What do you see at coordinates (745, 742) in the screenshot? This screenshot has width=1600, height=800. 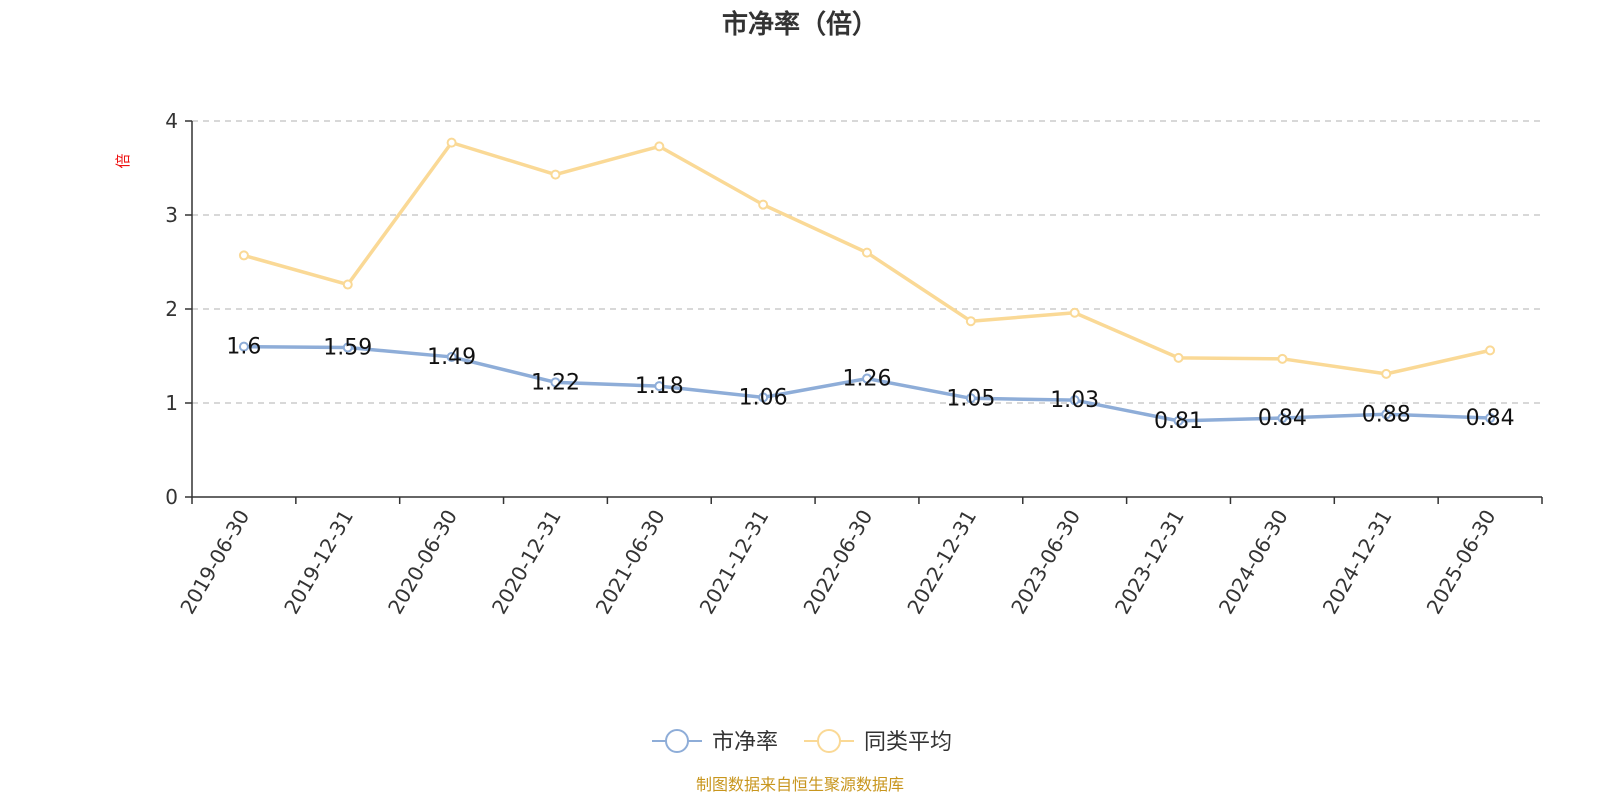 I see `legend-label: 市净率` at bounding box center [745, 742].